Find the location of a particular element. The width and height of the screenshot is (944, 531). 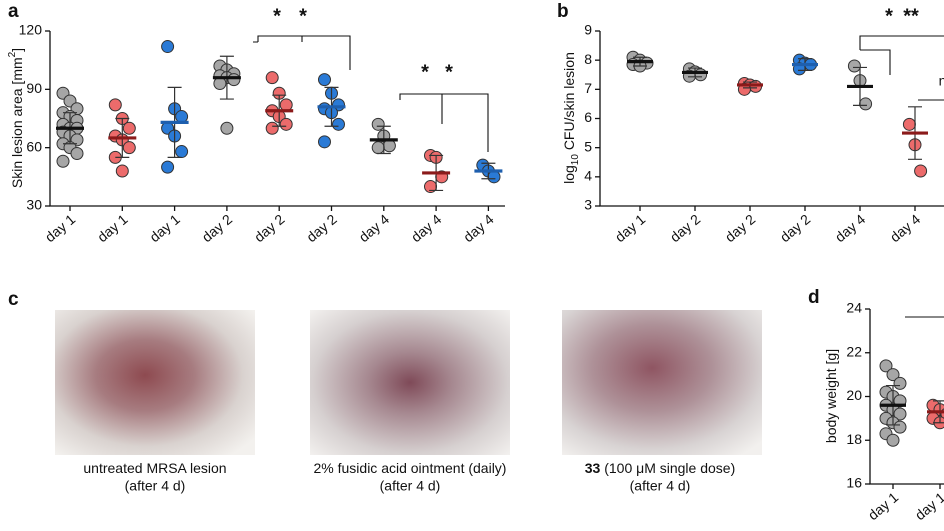

caption: 2% fusidic acid ointment (daily) is located at coordinates (410, 468).